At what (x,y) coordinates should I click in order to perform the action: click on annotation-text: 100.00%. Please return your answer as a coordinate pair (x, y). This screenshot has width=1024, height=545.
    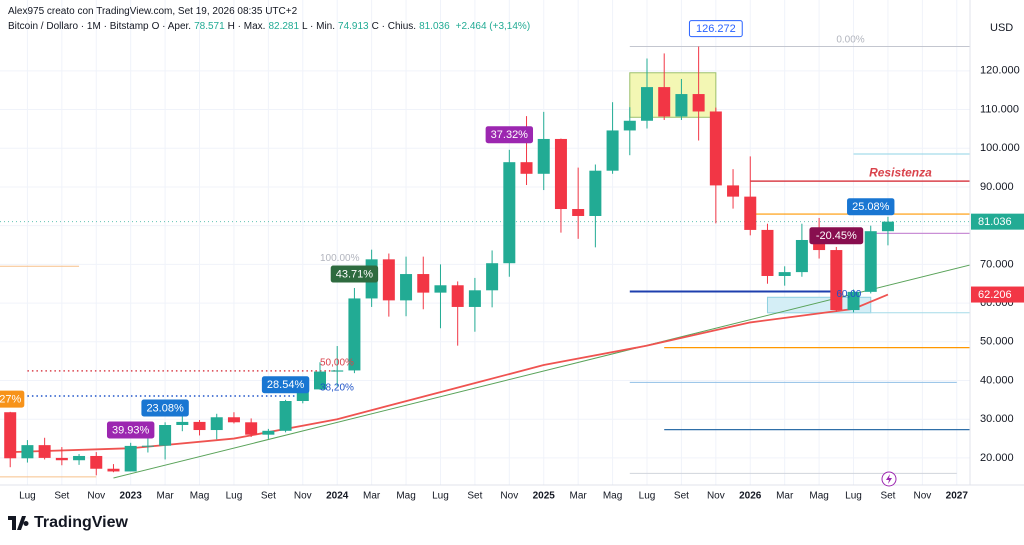
    Looking at the image, I should click on (340, 258).